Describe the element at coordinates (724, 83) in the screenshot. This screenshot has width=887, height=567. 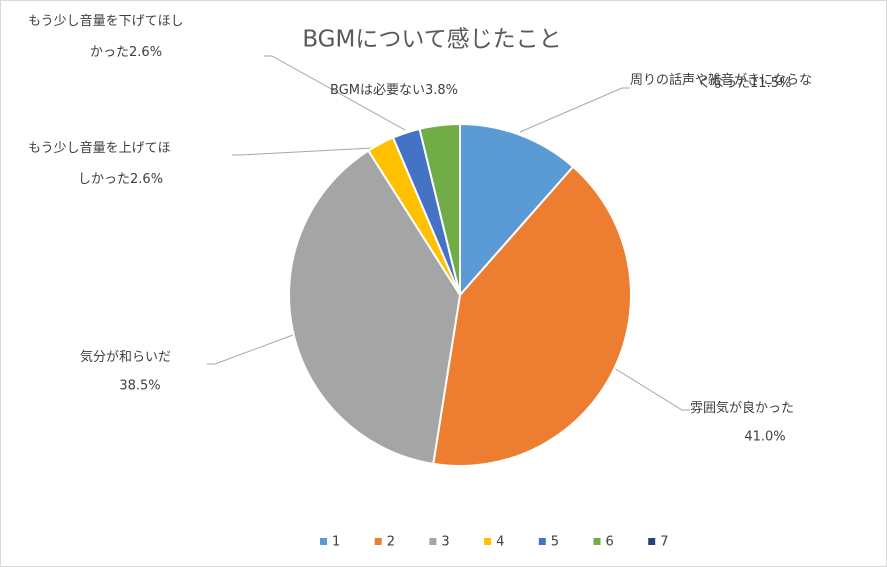
I see `label-text: くなった` at that location.